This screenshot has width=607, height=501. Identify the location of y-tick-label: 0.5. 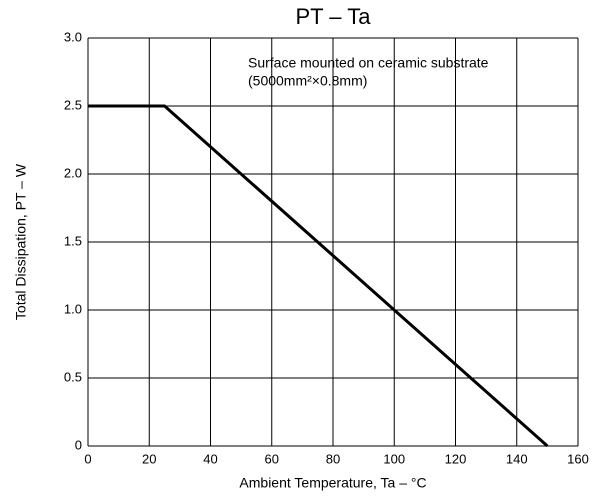
(73, 376).